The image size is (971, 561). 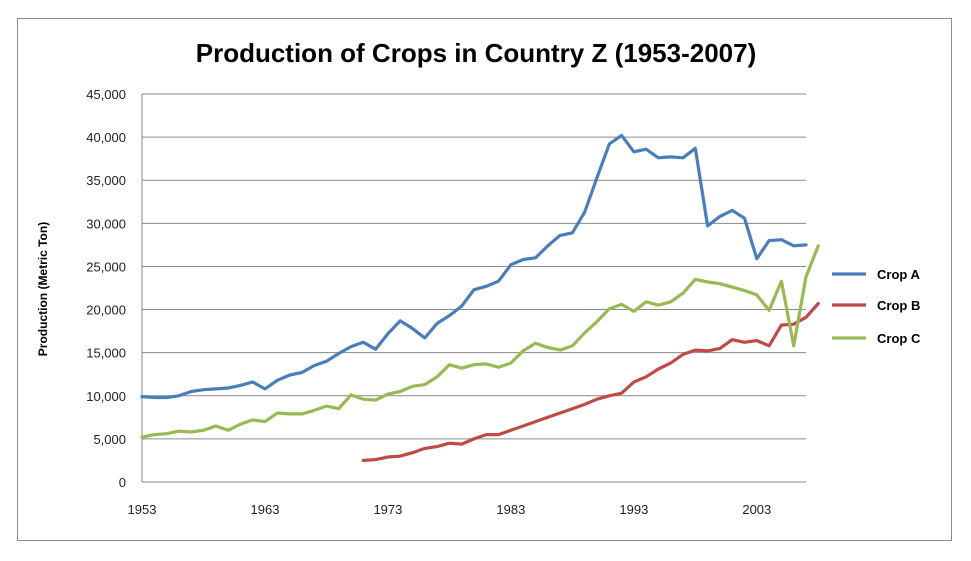 What do you see at coordinates (898, 305) in the screenshot?
I see `legend-label: Crop B` at bounding box center [898, 305].